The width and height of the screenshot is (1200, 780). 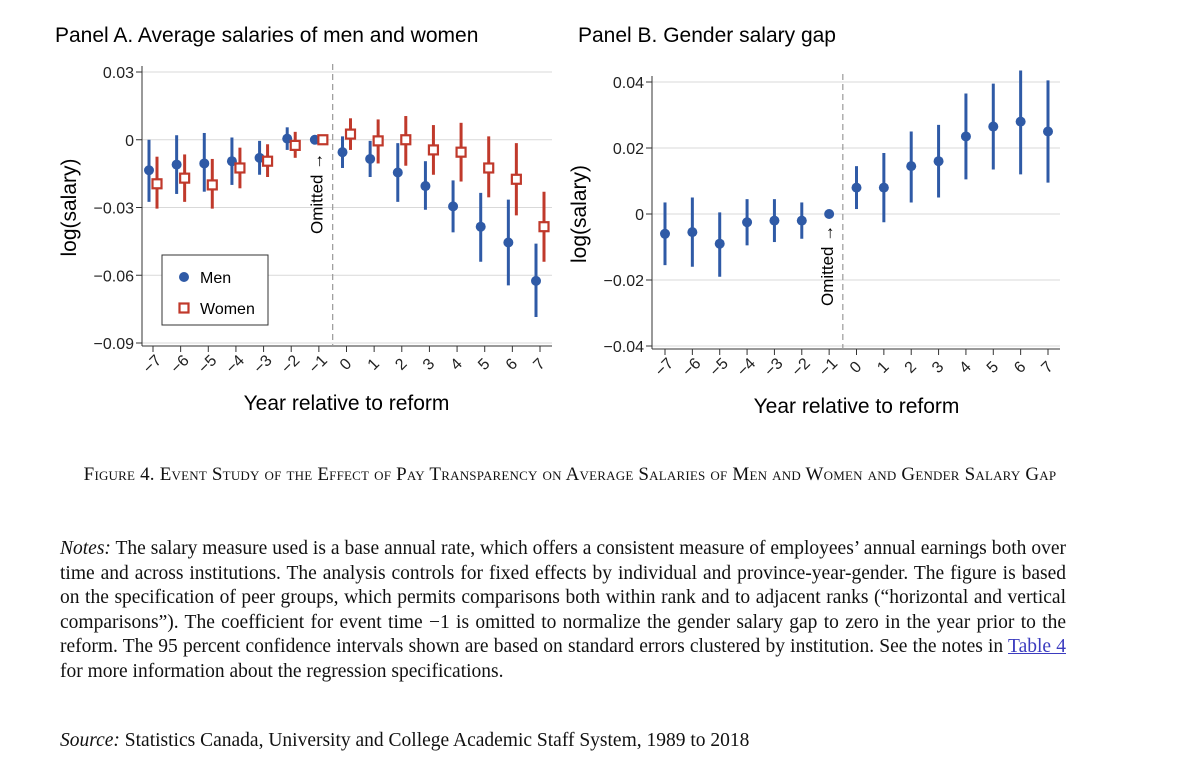 I want to click on panel-b-xtick-label: −2, so click(x=801, y=367).